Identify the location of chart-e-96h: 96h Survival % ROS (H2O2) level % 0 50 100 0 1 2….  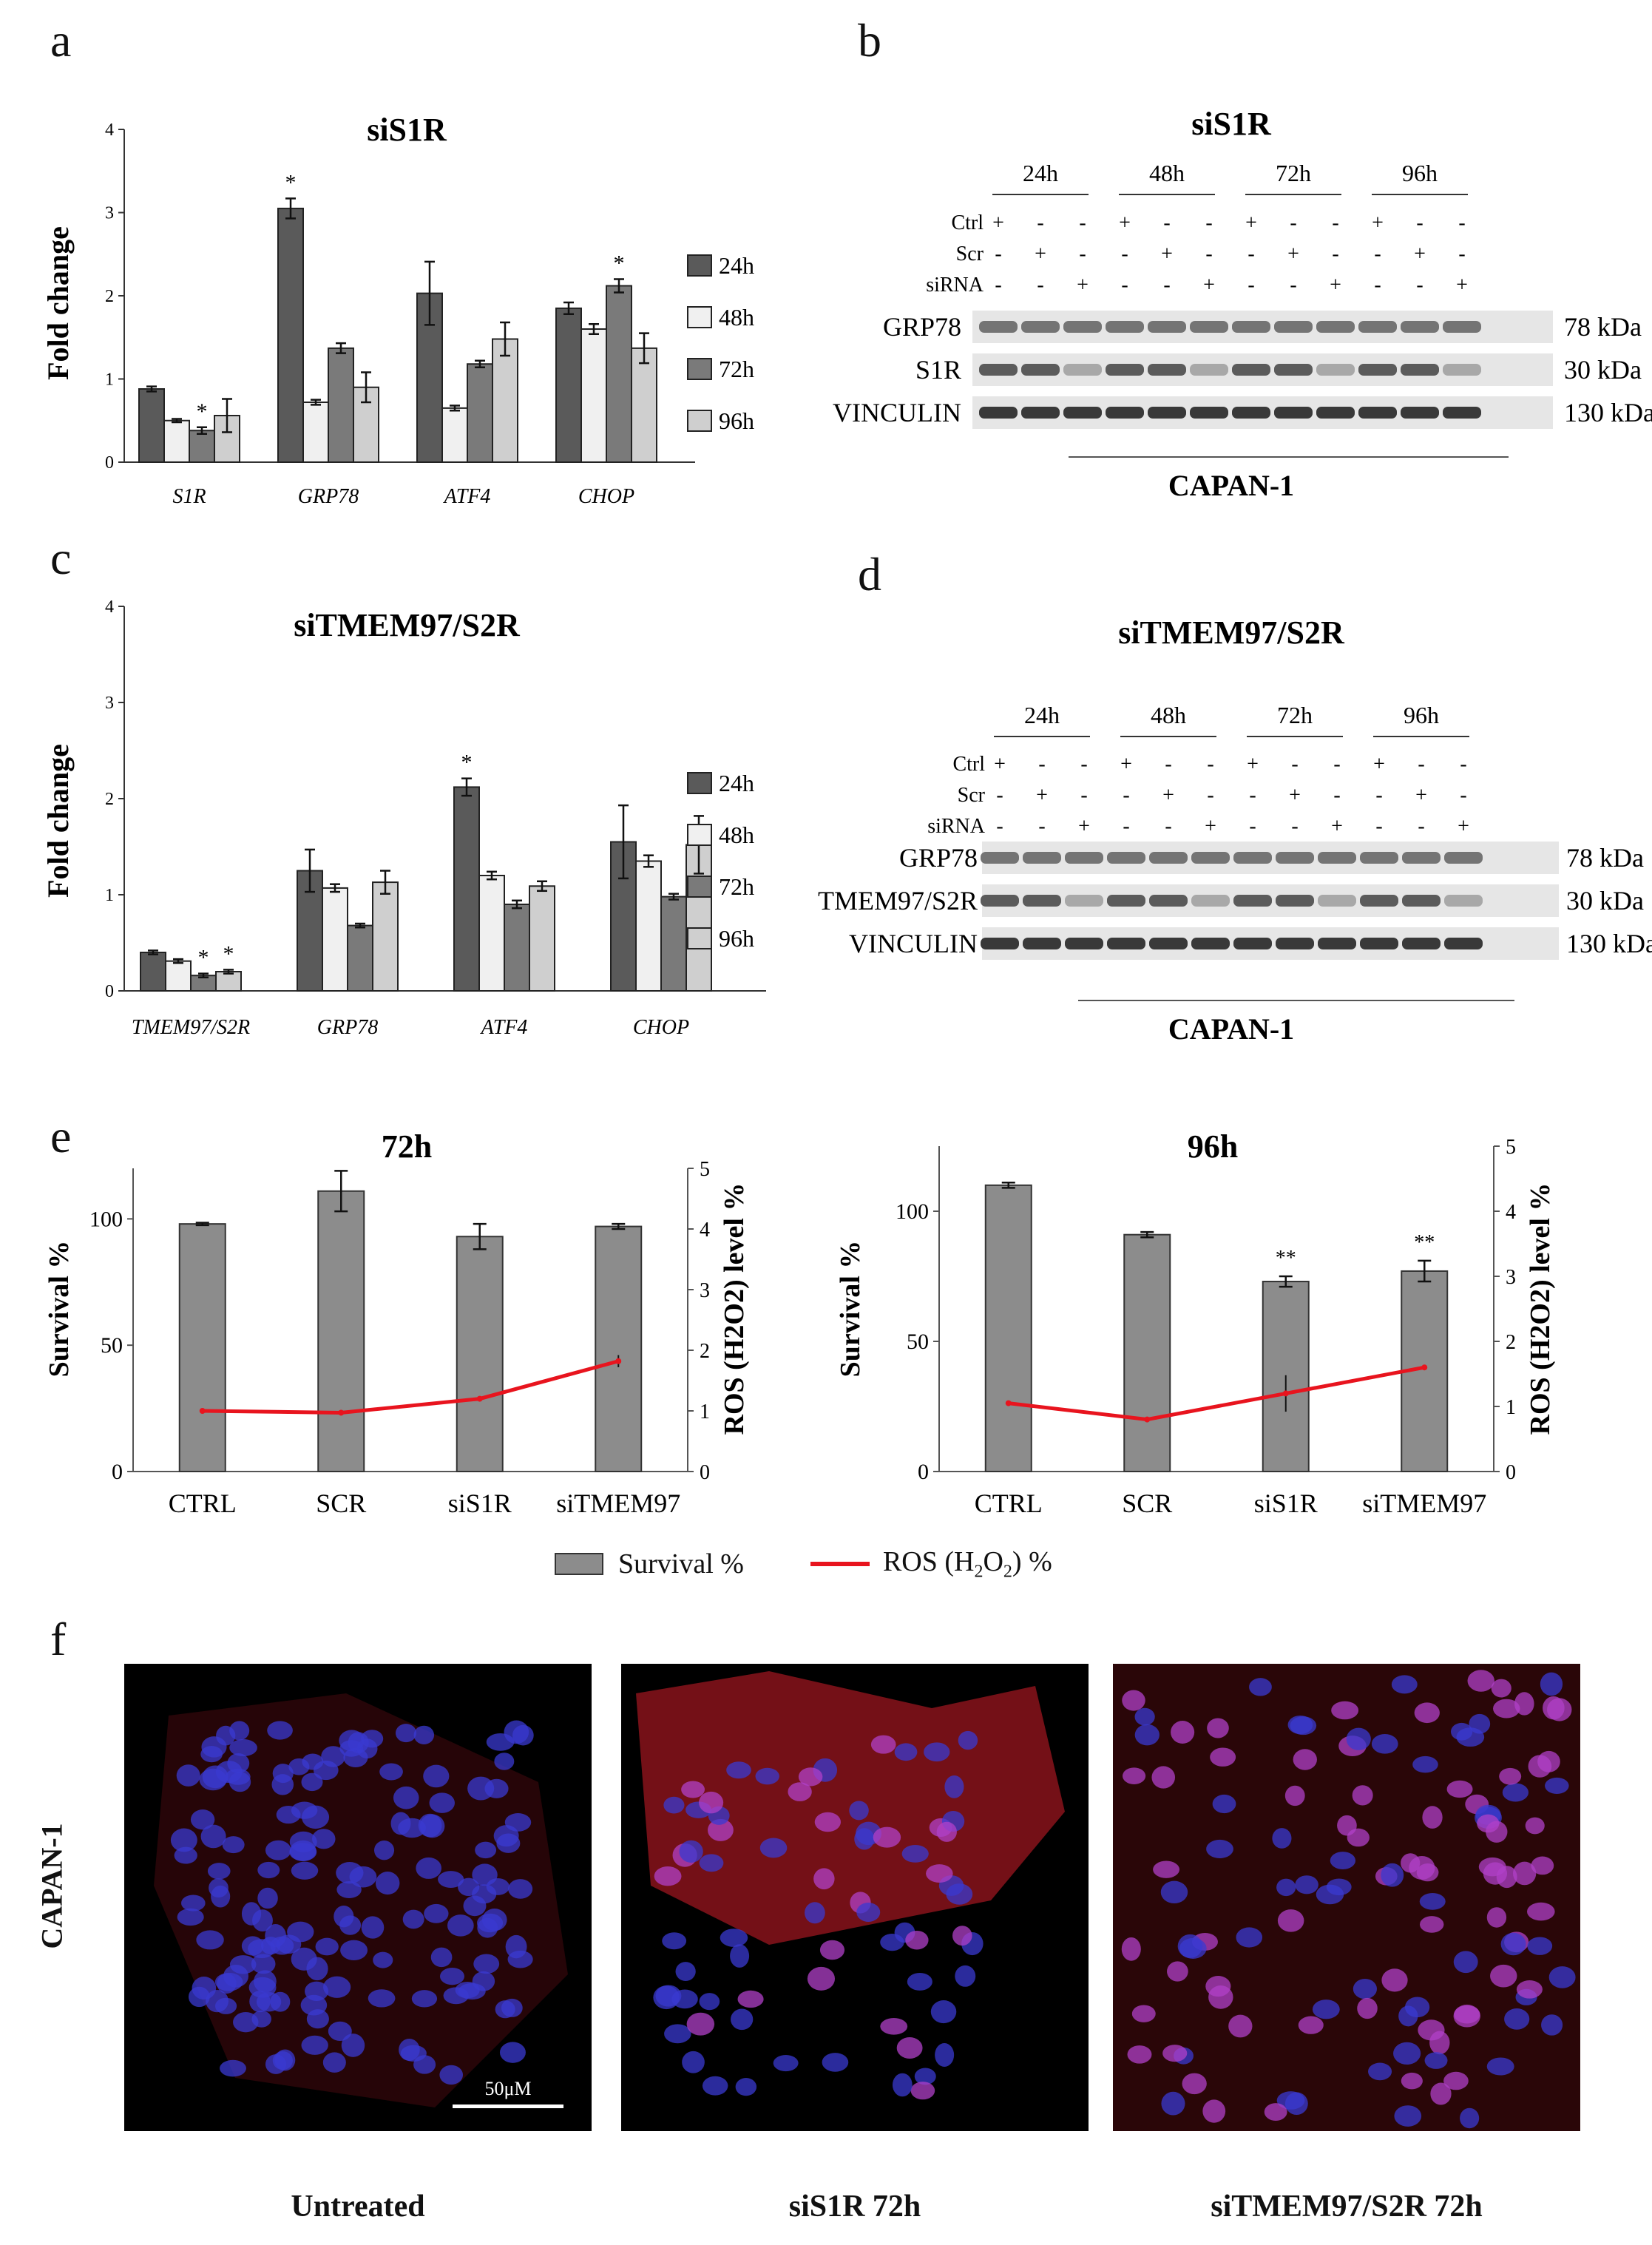
(1195, 1323).